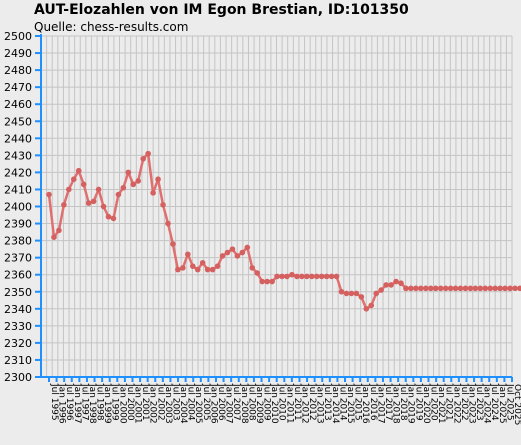  Describe the element at coordinates (516, 404) in the screenshot. I see `x-tick-label: Oct 2025` at that location.